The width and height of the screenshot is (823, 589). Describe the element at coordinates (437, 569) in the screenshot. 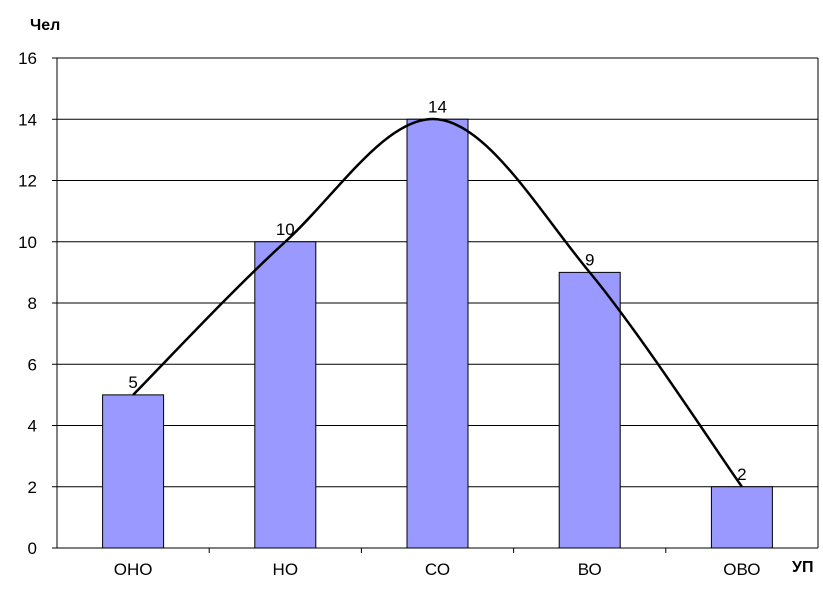

I see `x-tick-label: СО` at that location.